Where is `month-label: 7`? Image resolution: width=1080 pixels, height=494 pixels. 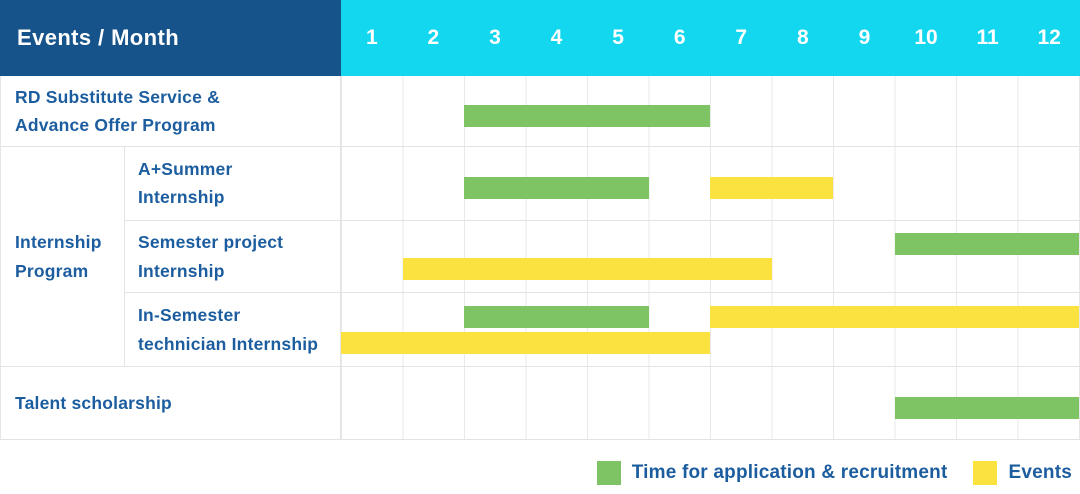
month-label: 7 is located at coordinates (741, 37).